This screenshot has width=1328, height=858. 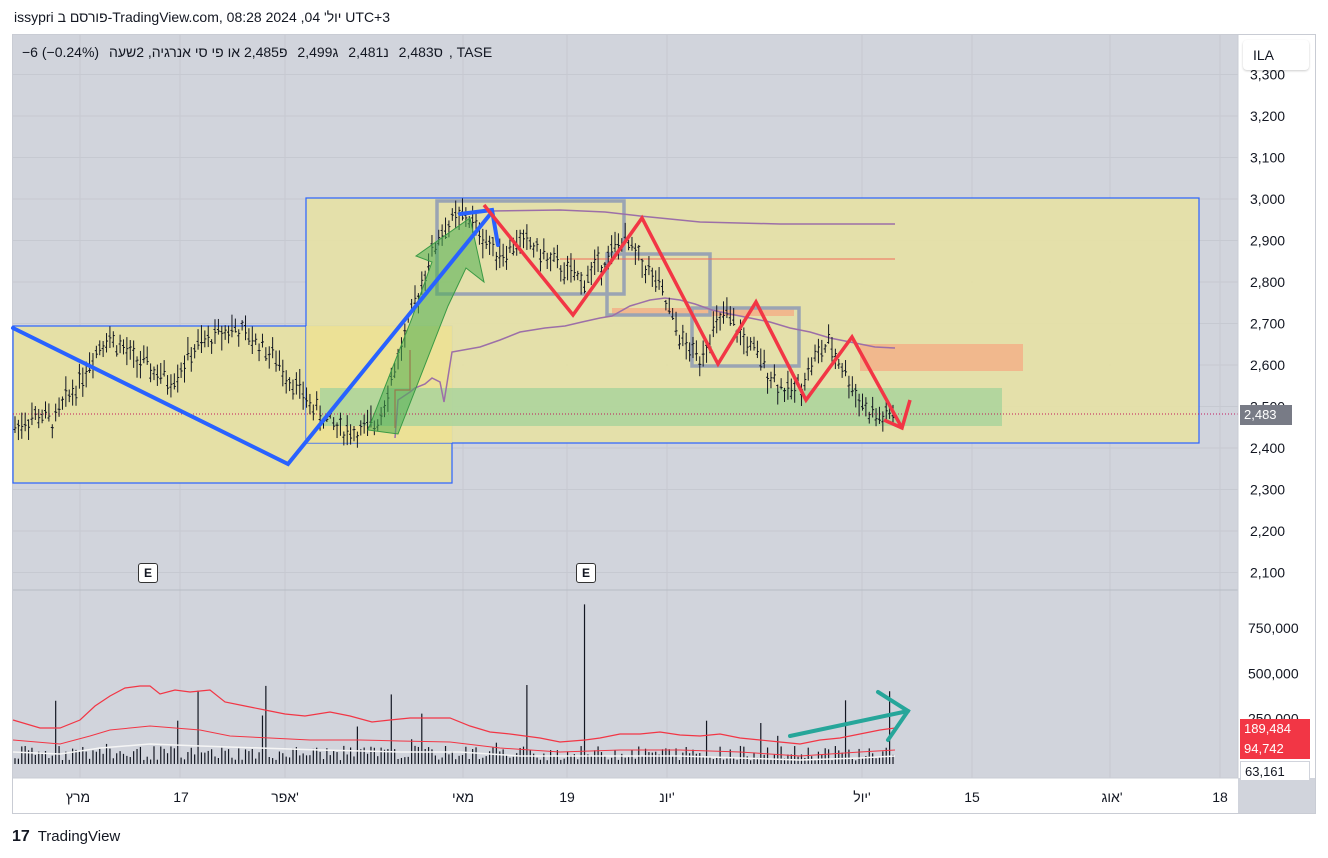 I want to click on price-tick-label: 3,000, so click(x=1267, y=199).